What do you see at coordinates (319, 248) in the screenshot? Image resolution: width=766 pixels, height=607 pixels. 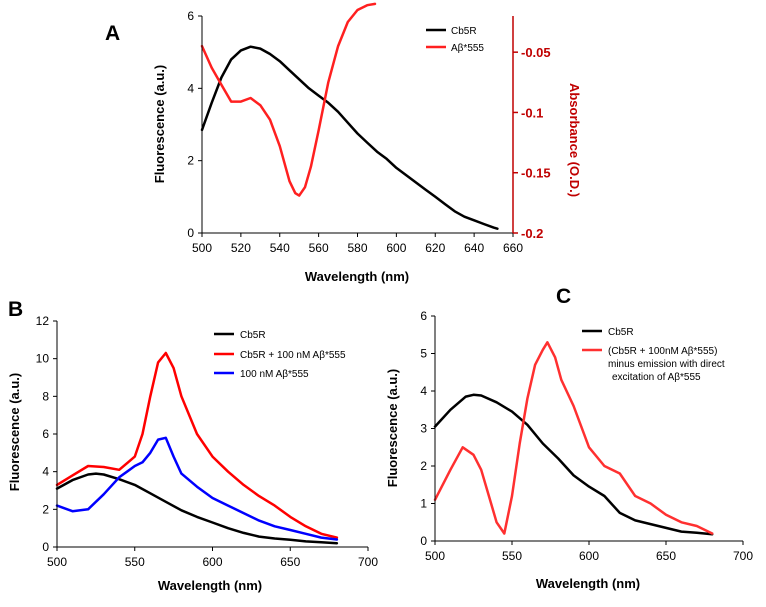 I see `x-tick-label: 560` at bounding box center [319, 248].